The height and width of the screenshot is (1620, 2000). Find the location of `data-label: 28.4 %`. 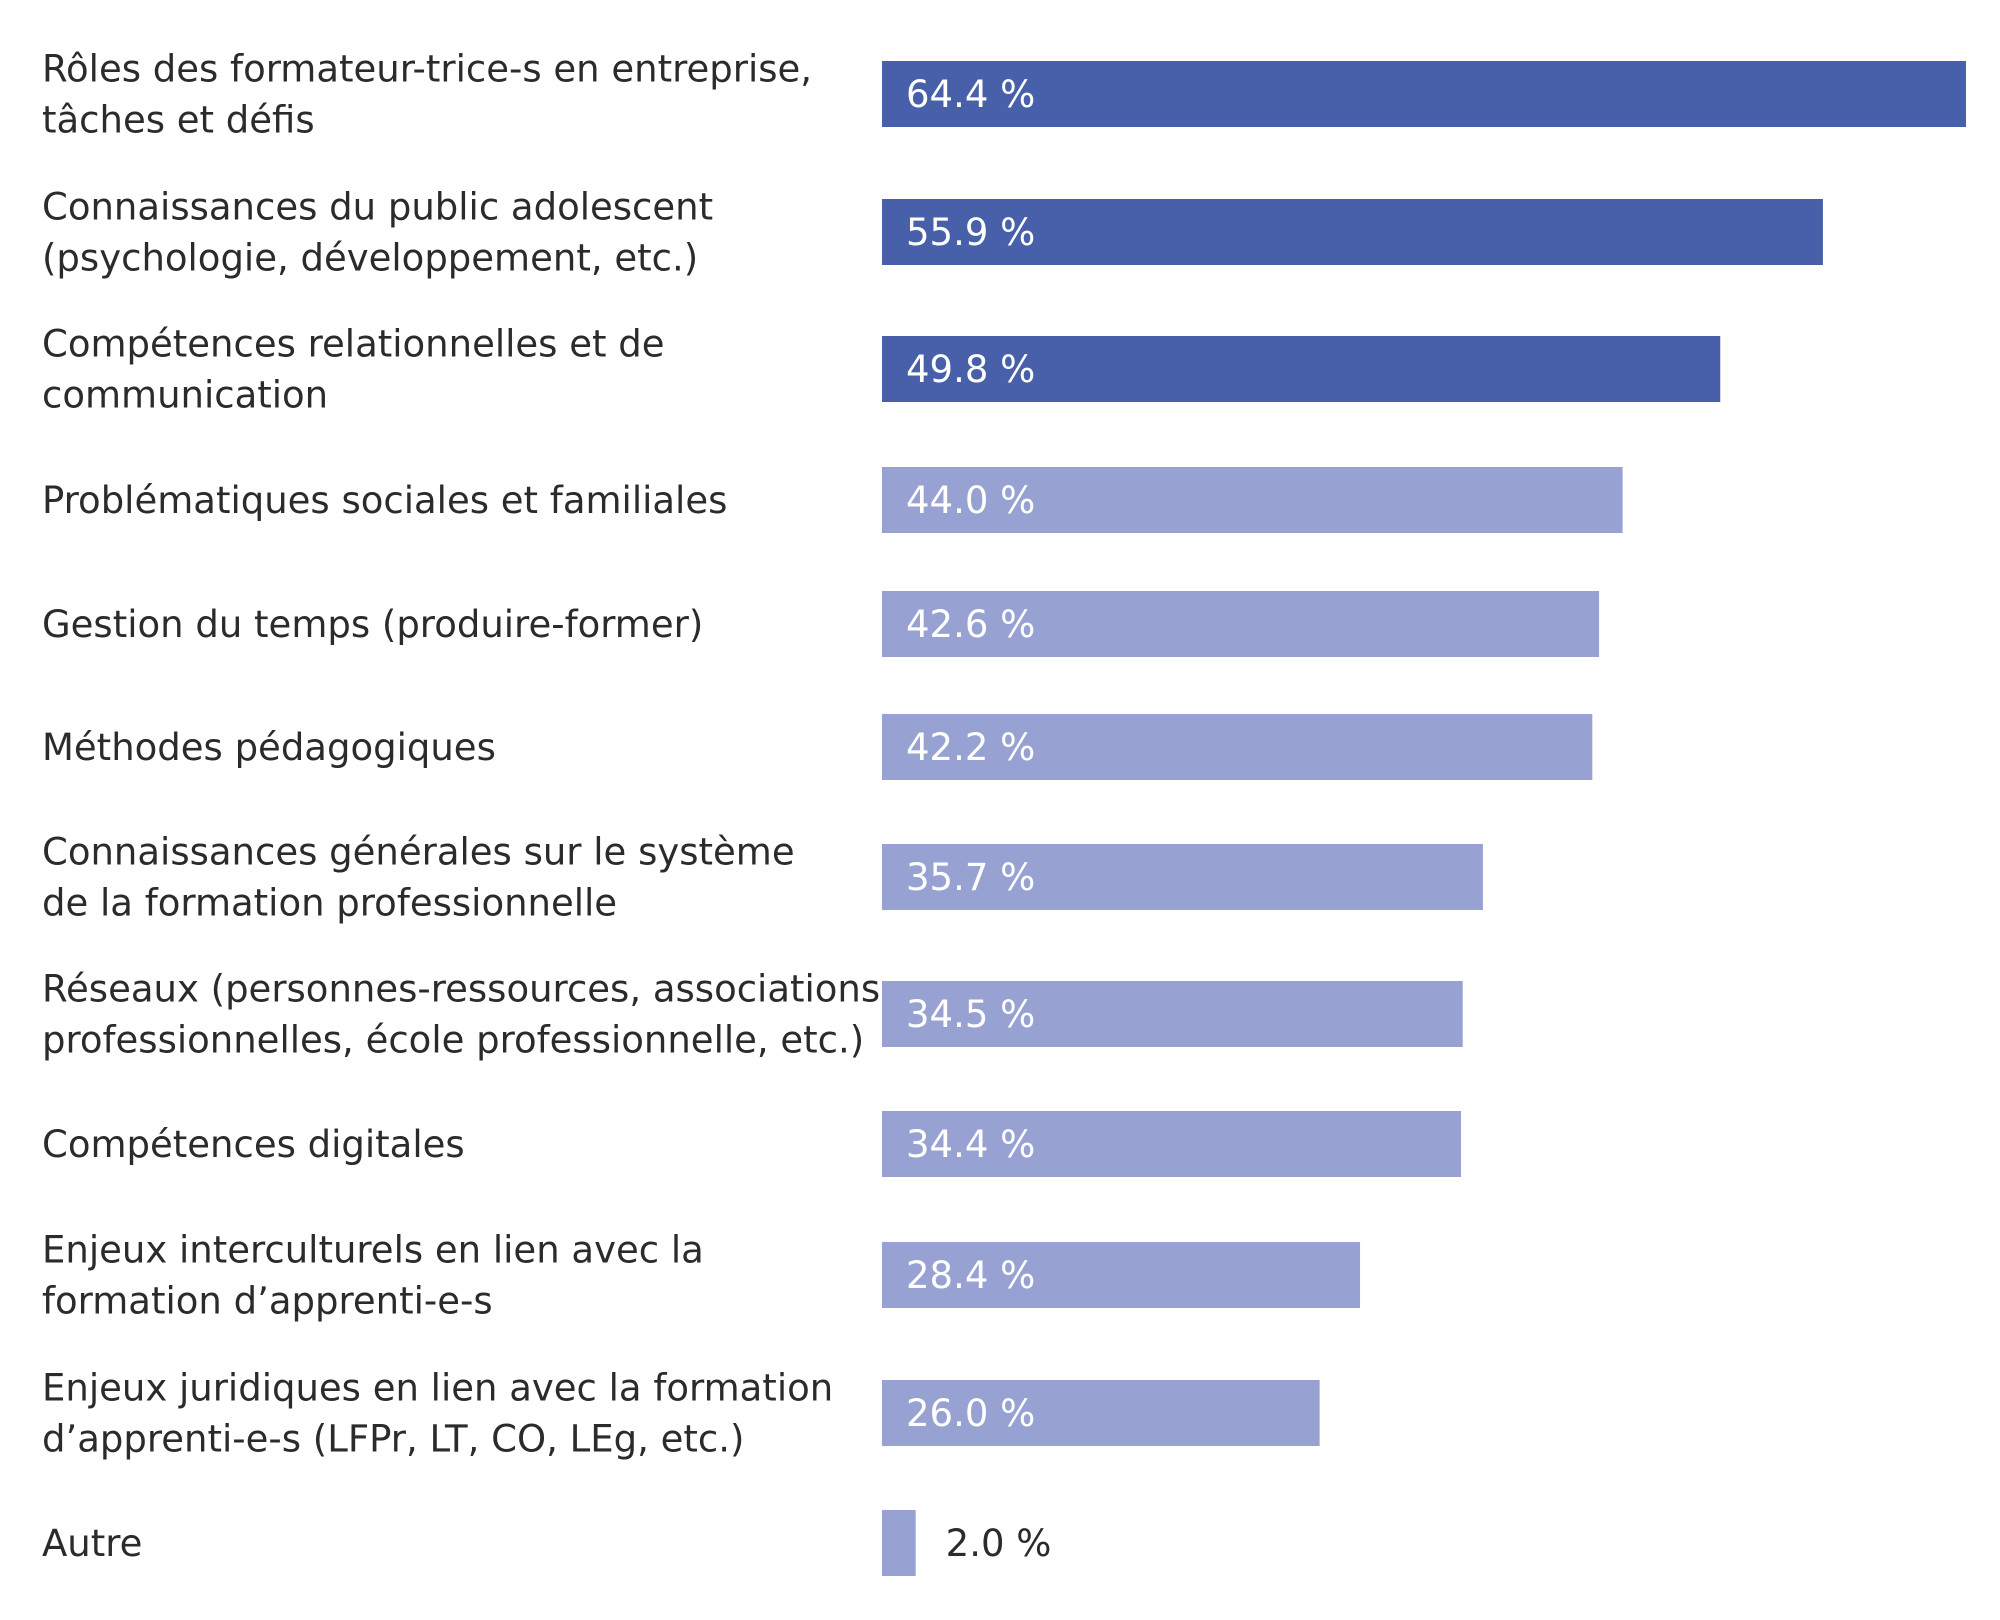

data-label: 28.4 % is located at coordinates (970, 1275).